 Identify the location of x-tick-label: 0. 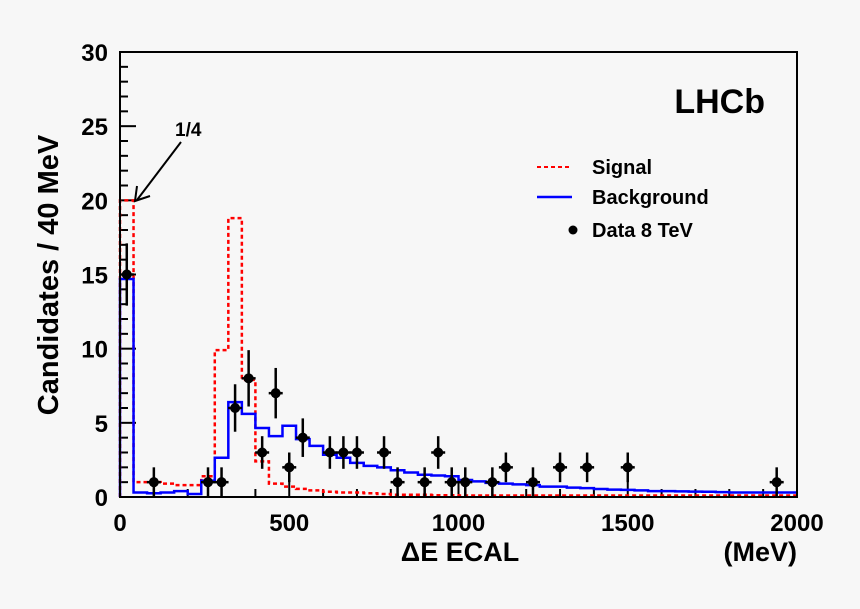
(119, 523).